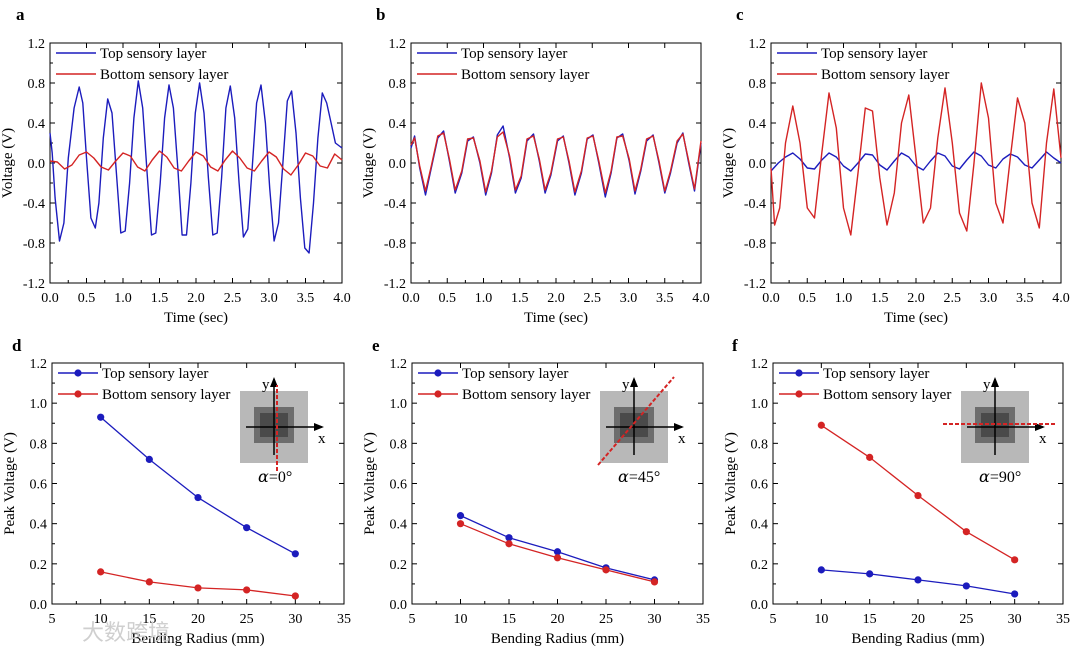 This screenshot has width=1080, height=651. I want to click on inset-photo: y x α=45°, so click(641, 431).